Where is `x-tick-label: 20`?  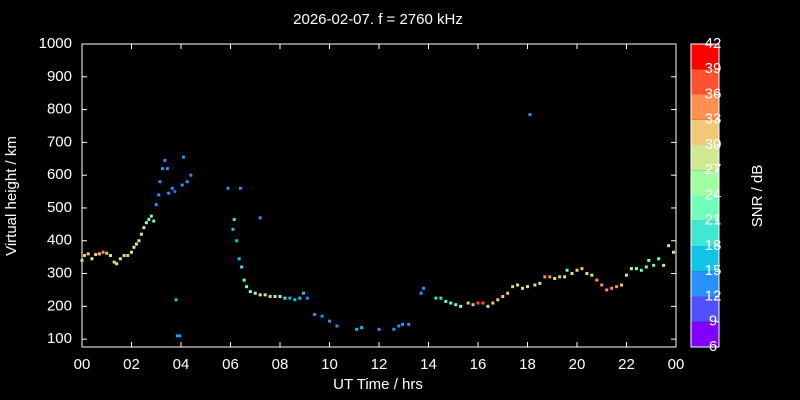 x-tick-label: 20 is located at coordinates (577, 364).